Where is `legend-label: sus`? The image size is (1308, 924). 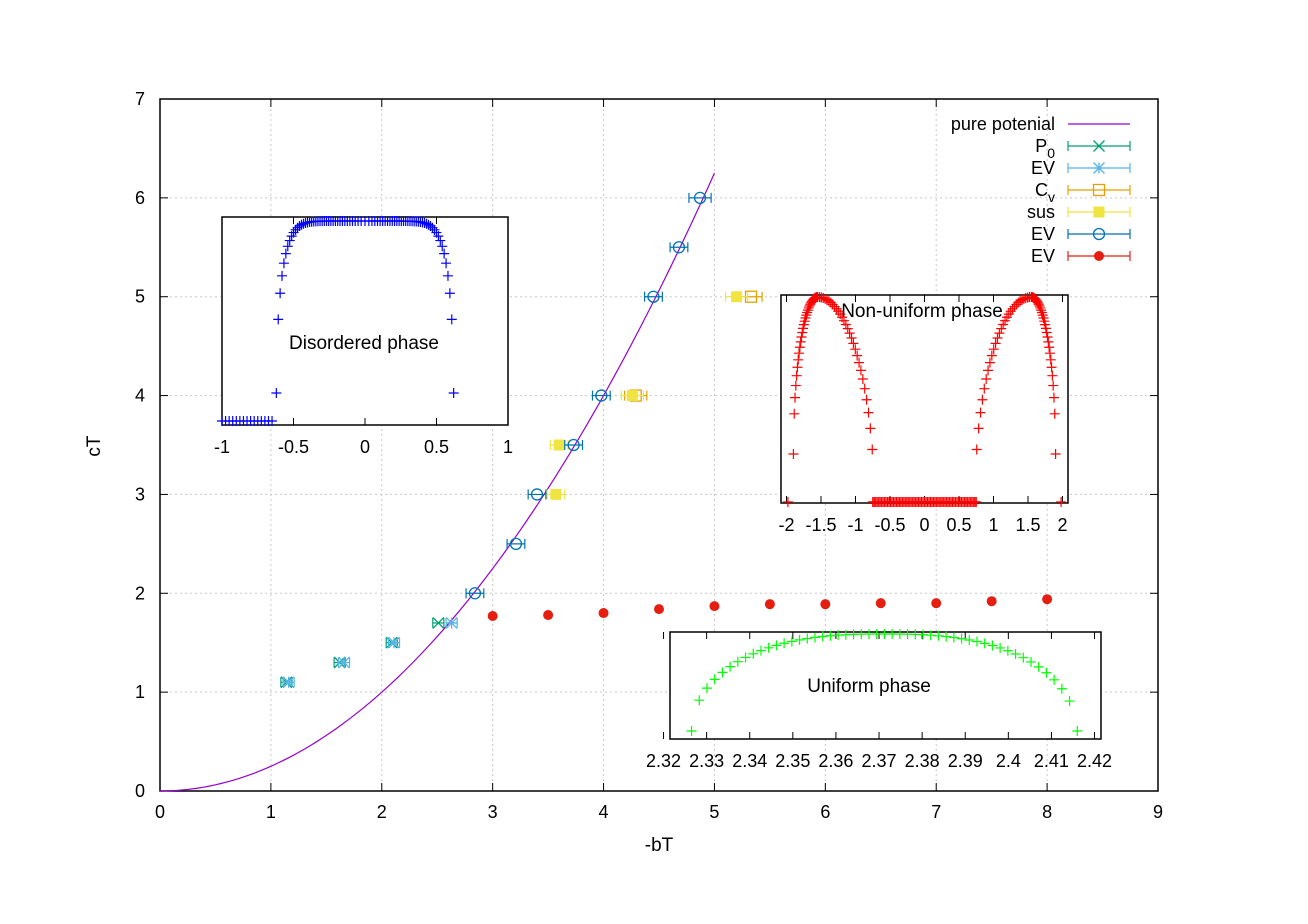
legend-label: sus is located at coordinates (1041, 212).